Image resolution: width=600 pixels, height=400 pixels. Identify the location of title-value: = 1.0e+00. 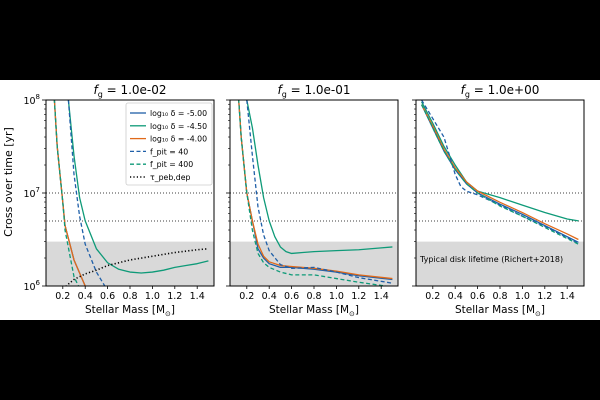
(504, 90).